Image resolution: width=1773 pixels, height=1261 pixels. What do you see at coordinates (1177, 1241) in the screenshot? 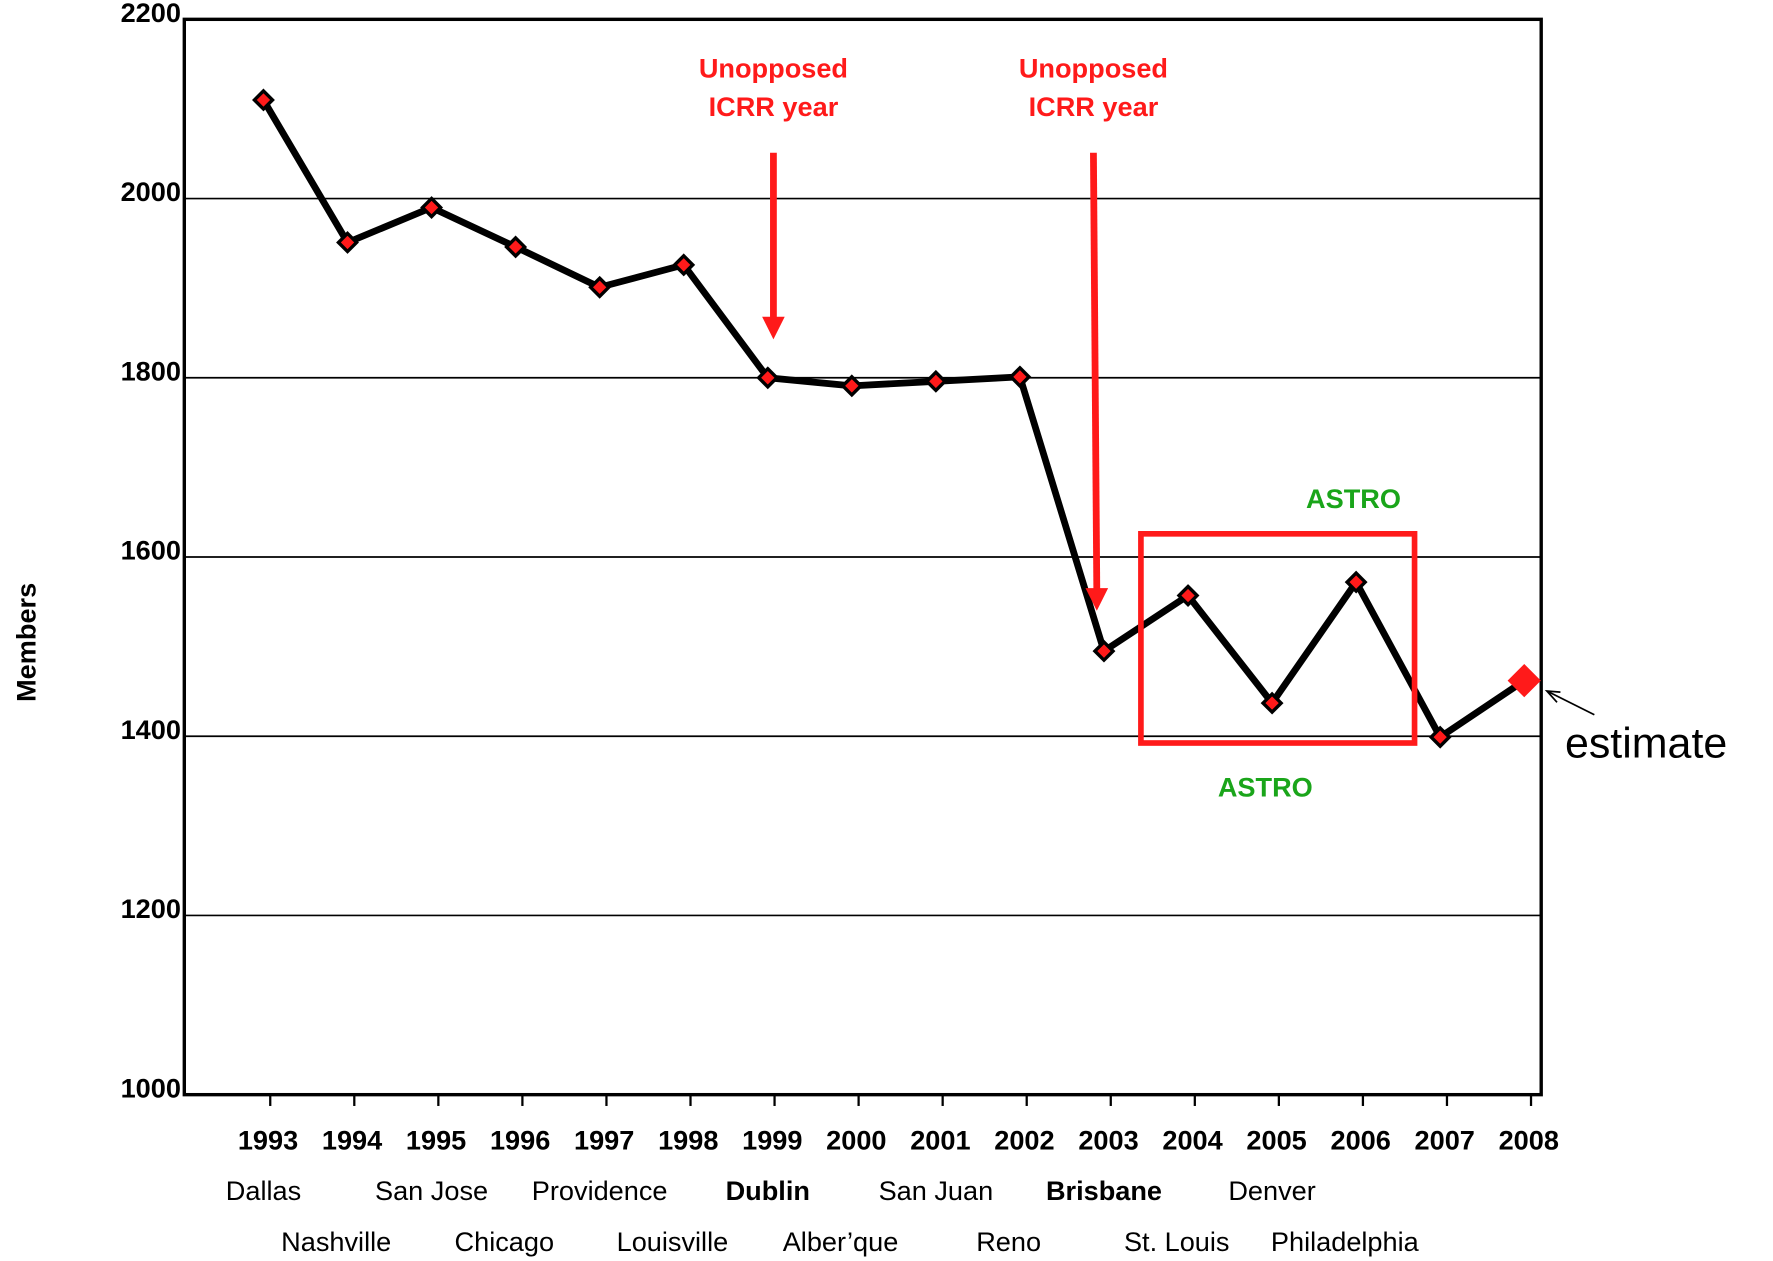
I see `venue-label: St. Louis` at bounding box center [1177, 1241].